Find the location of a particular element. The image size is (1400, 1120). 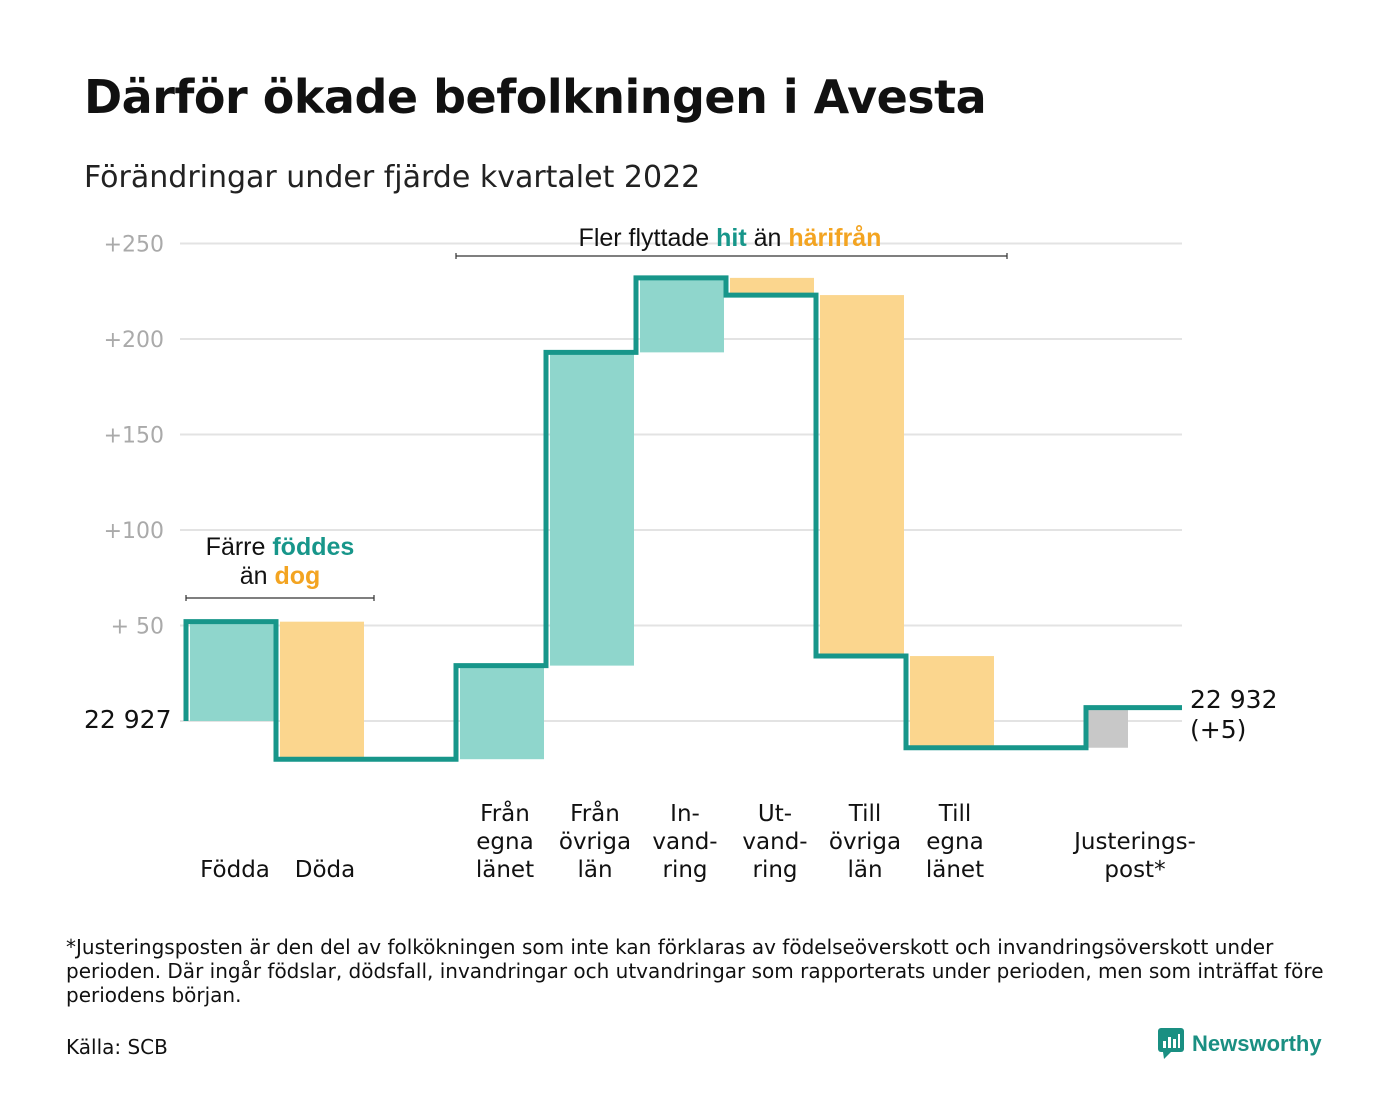

y-tick-label: +150 is located at coordinates (134, 436).